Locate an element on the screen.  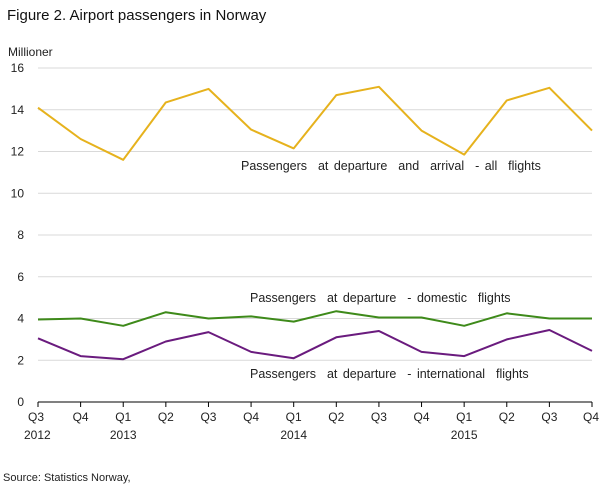
axes is located at coordinates (315, 404).